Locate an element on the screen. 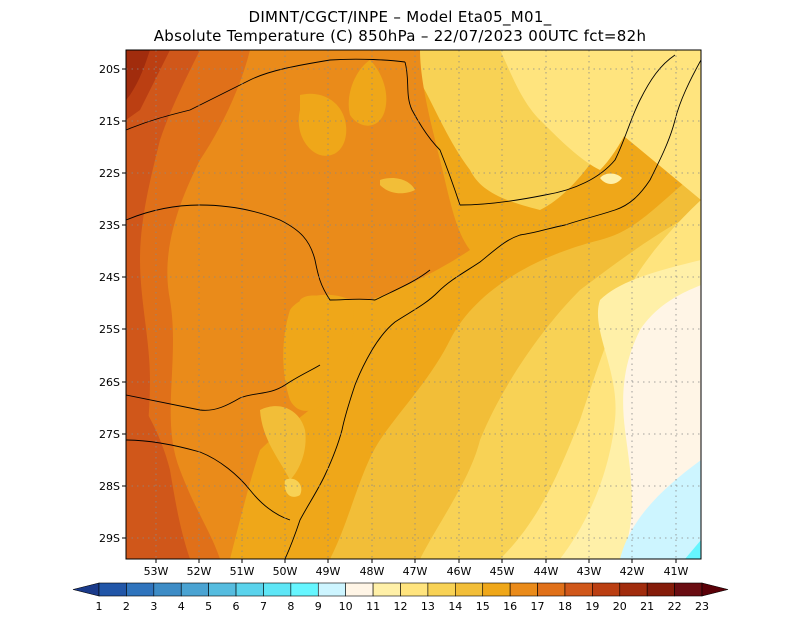 The image size is (800, 618). lon-label: 53W is located at coordinates (156, 571).